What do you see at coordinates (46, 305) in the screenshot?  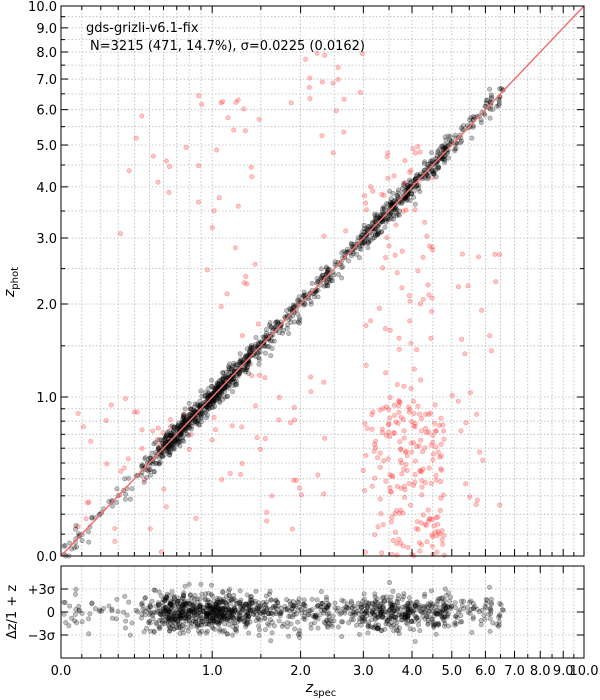 I see `y-tick-label: 2.0` at bounding box center [46, 305].